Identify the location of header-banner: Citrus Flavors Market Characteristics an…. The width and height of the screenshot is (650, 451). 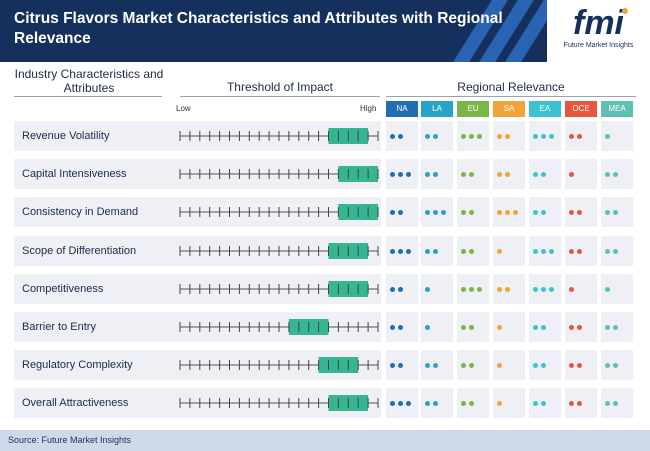
(325, 31).